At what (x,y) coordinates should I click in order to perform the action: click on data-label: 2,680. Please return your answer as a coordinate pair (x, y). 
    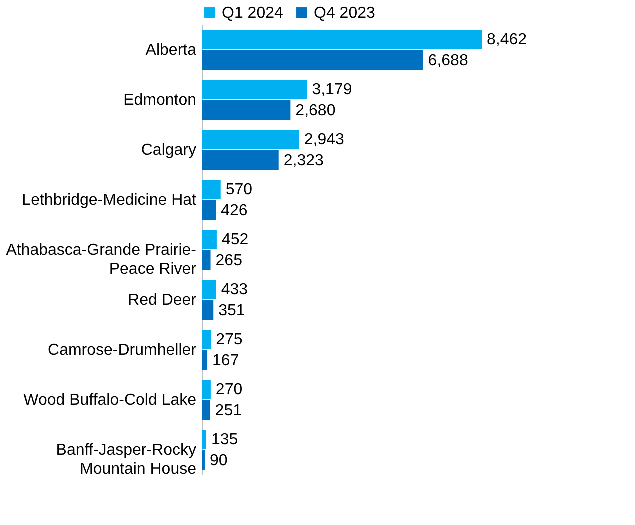
    Looking at the image, I should click on (316, 111).